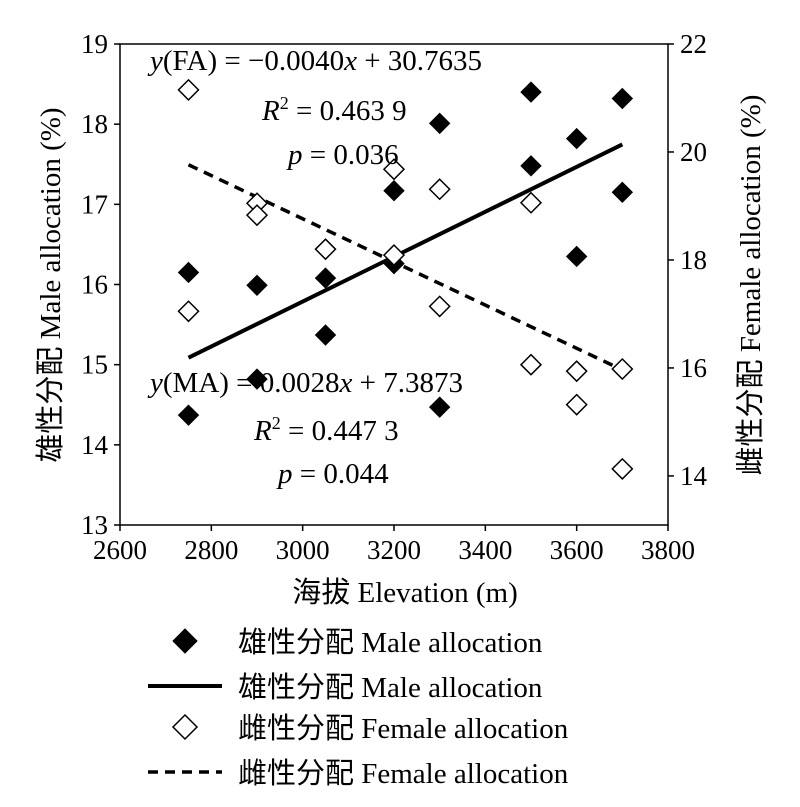 This screenshot has width=800, height=807. What do you see at coordinates (694, 476) in the screenshot?
I see `y-right-tick-label: 14` at bounding box center [694, 476].